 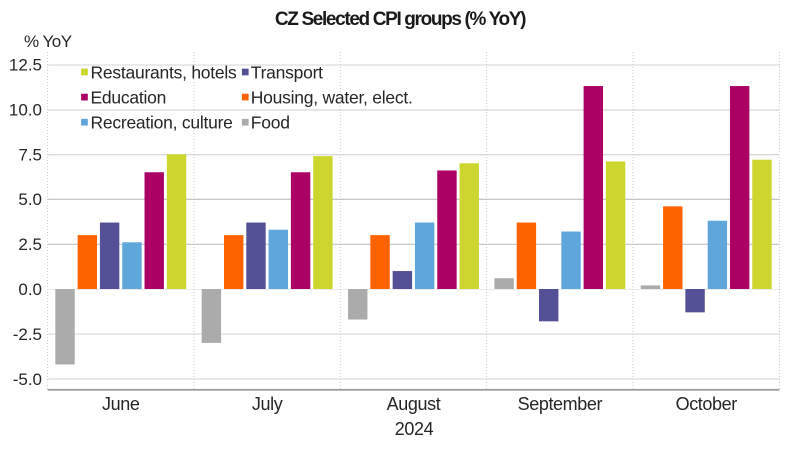 What do you see at coordinates (164, 72) in the screenshot?
I see `svg-text: Restaurants, hotels` at bounding box center [164, 72].